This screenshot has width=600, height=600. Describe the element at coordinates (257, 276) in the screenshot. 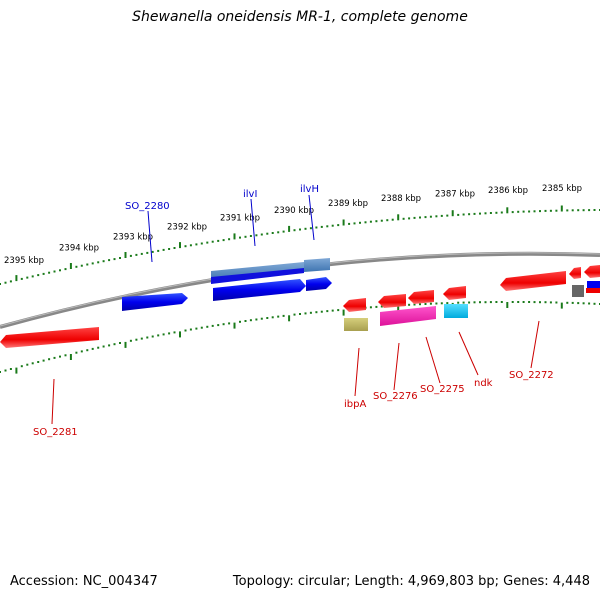

I see `gene-ilvi` at that location.